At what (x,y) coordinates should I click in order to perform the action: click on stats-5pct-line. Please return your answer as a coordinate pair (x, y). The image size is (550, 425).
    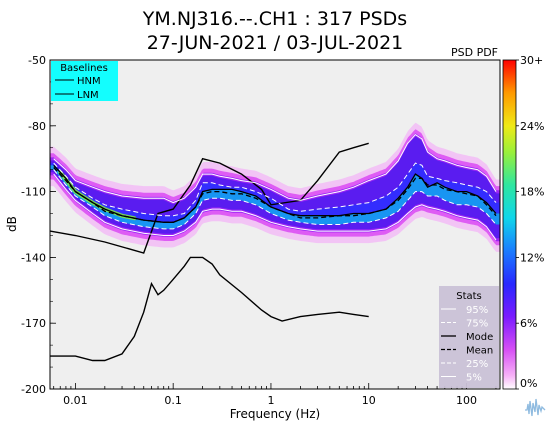
    Looking at the image, I should click on (275, 207).